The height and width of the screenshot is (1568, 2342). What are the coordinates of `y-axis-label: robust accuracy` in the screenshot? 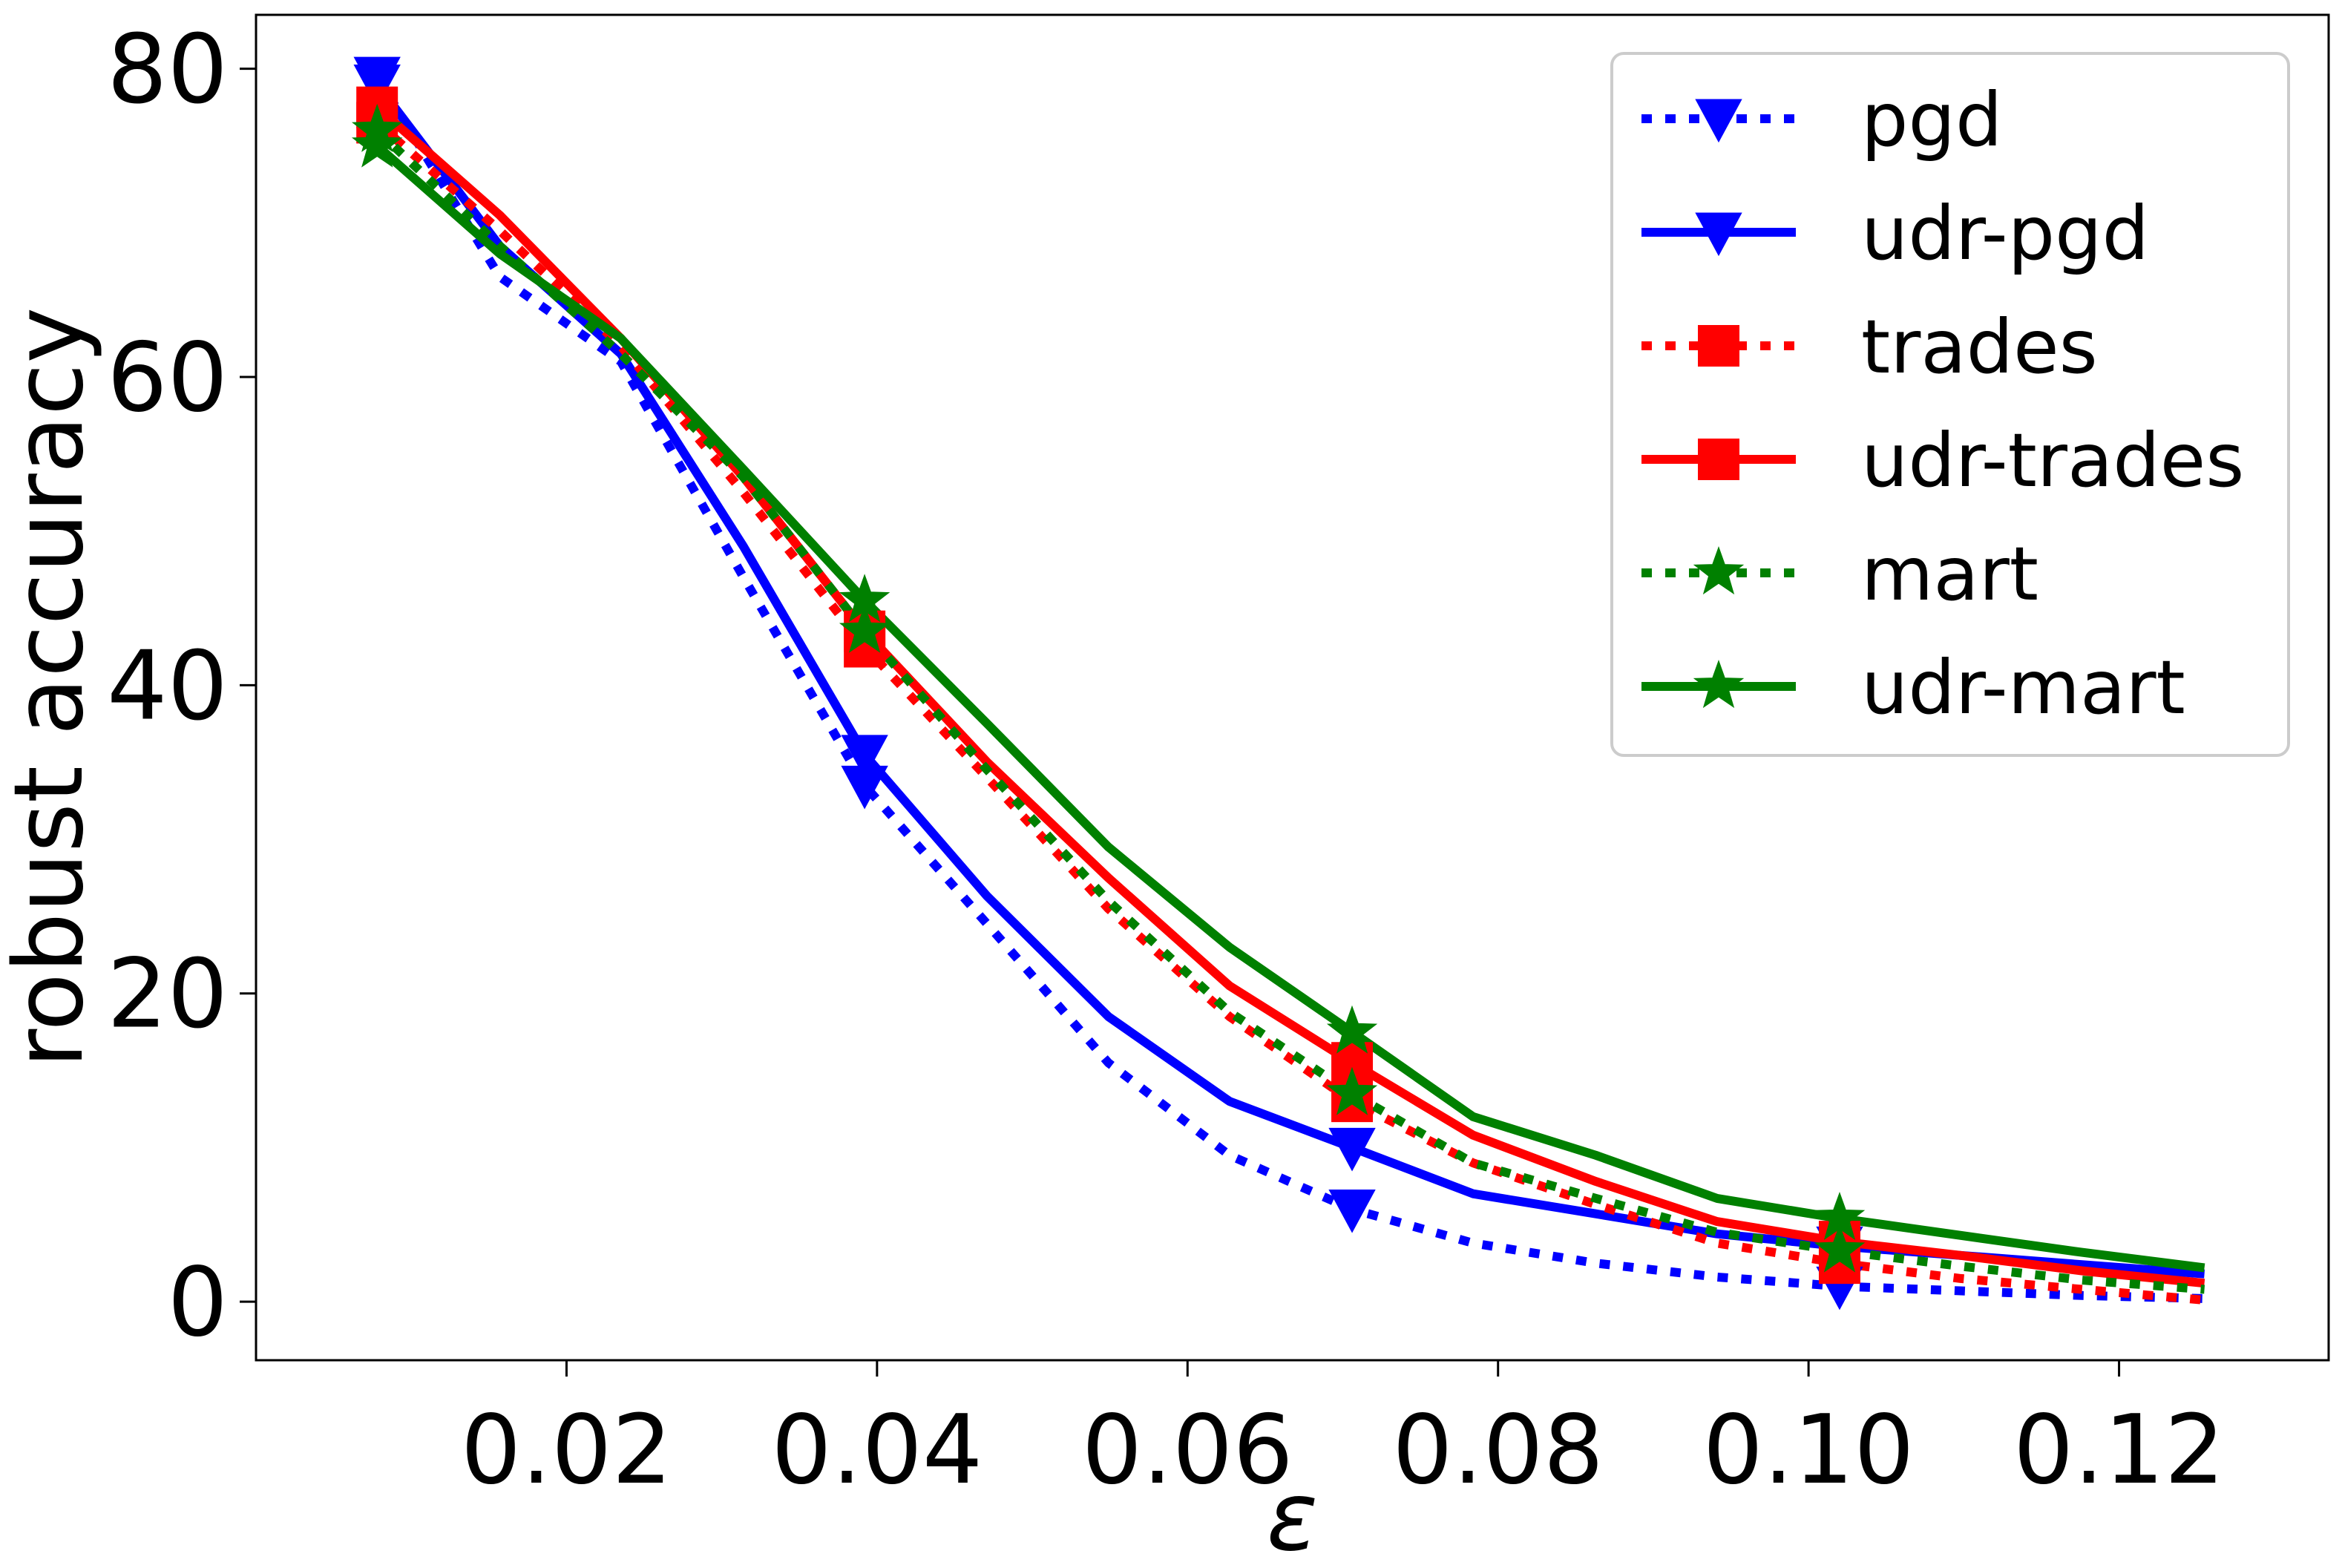 It's located at (52, 688).